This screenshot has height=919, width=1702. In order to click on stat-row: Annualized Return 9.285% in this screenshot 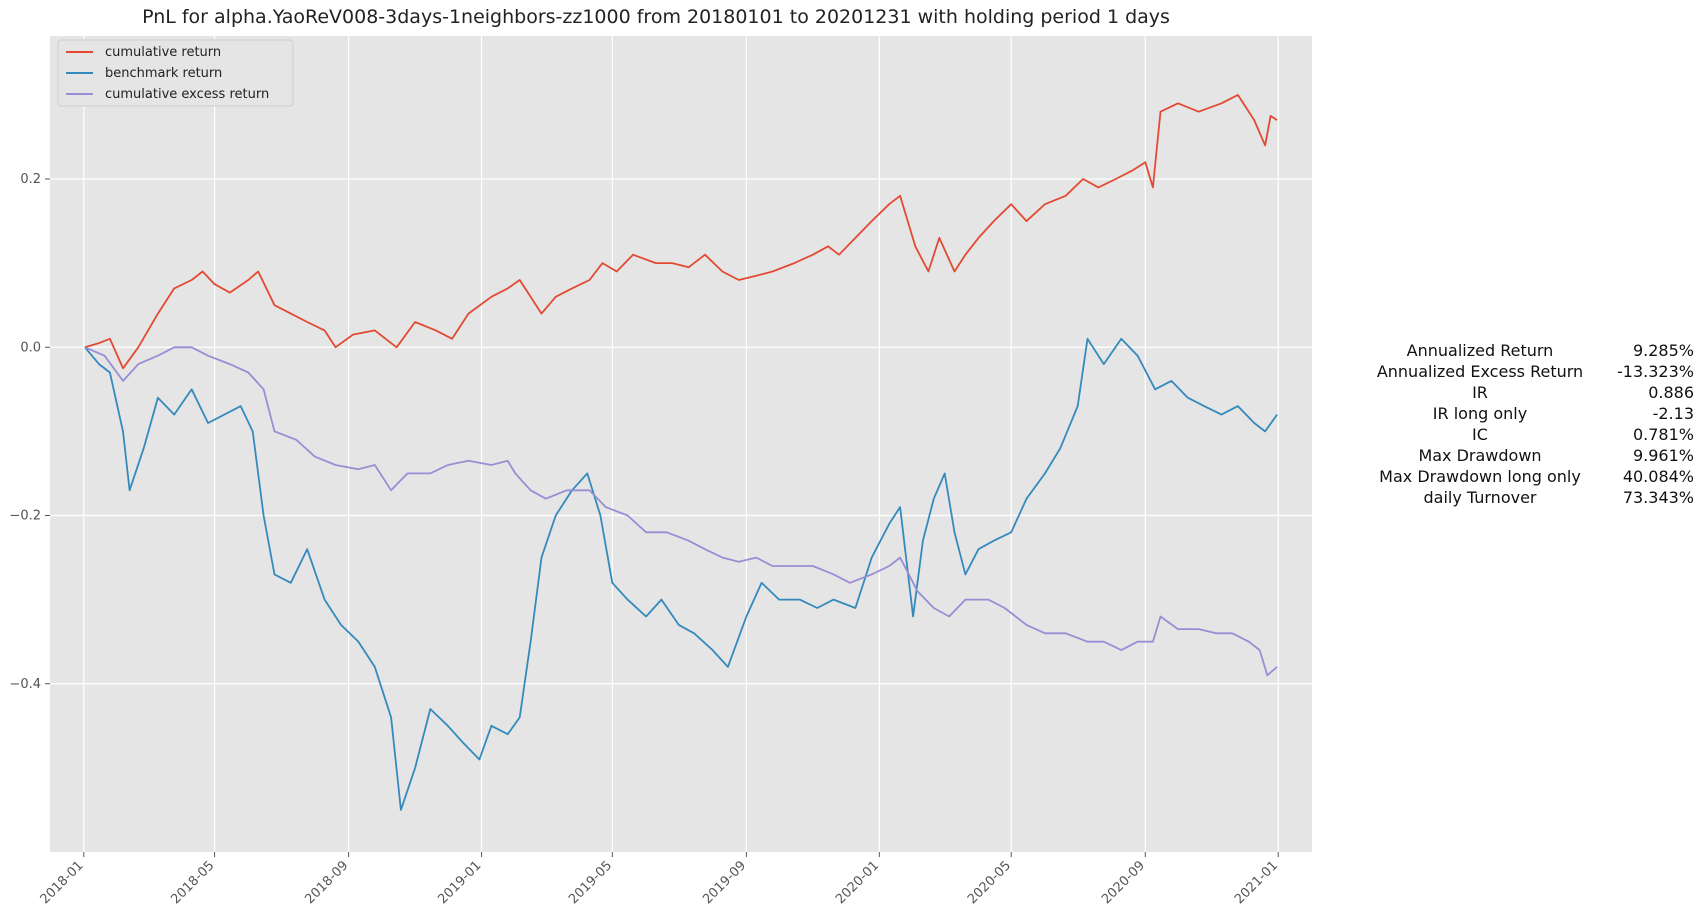, I will do `click(1535, 350)`.